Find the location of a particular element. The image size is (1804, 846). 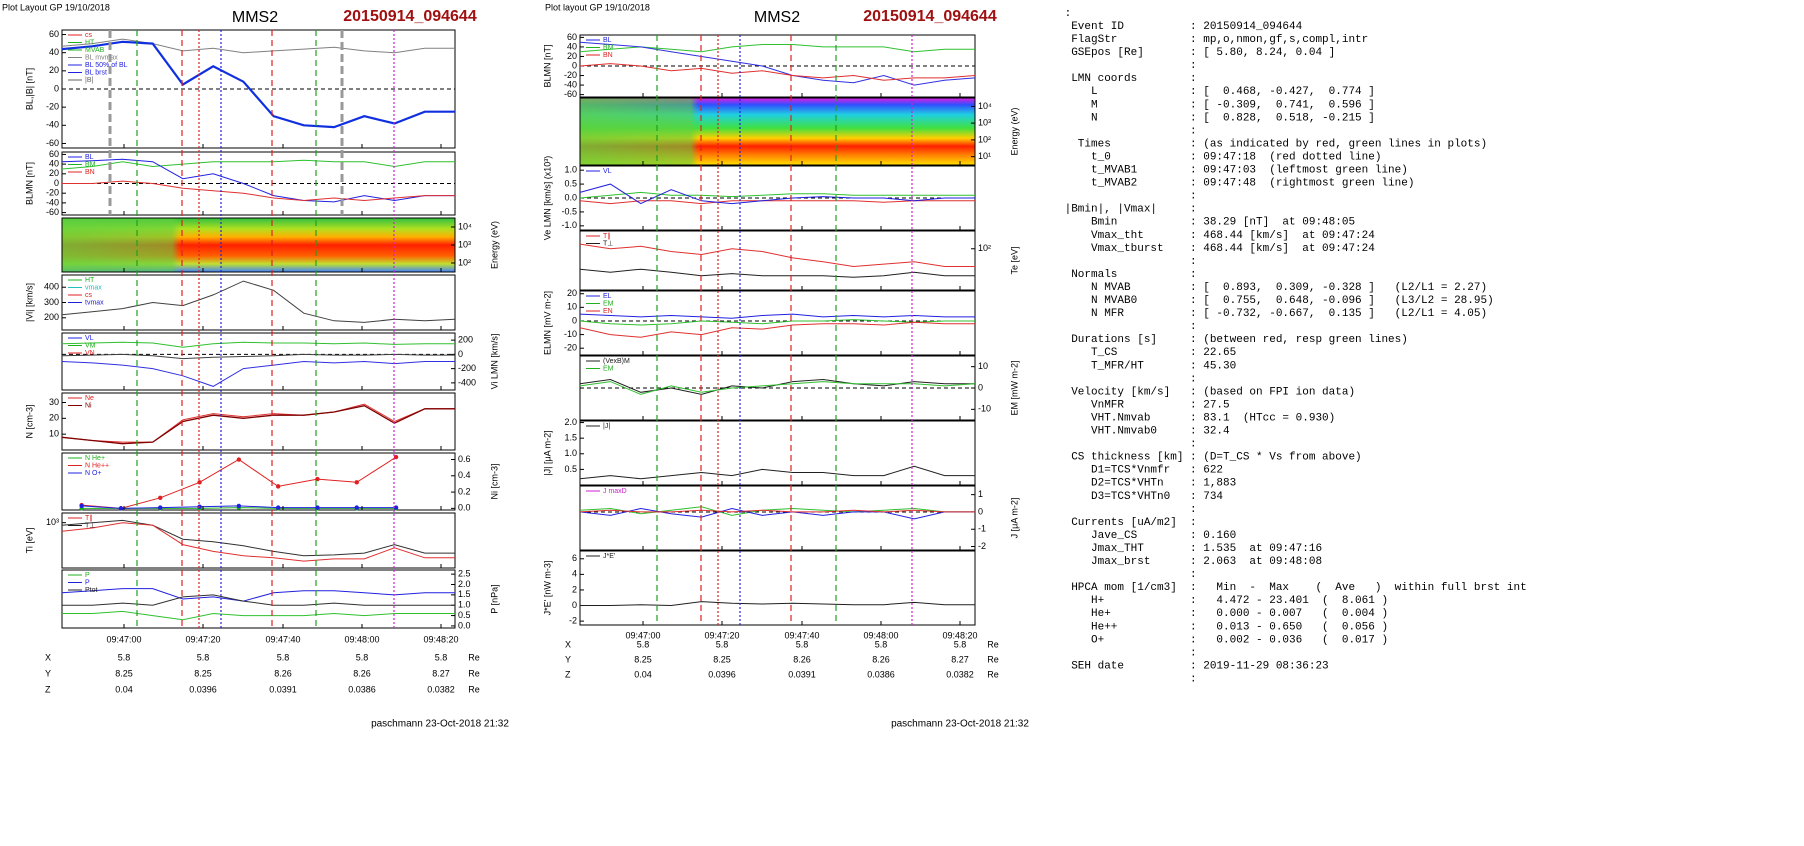

y-tick-label: 10⁴ is located at coordinates (985, 106).